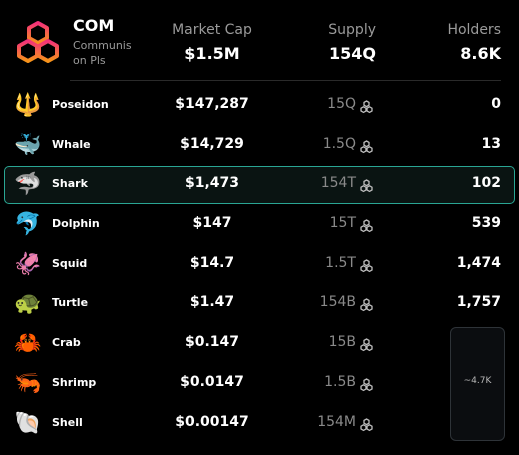  Describe the element at coordinates (70, 303) in the screenshot. I see `tier-name: Turtle` at that location.